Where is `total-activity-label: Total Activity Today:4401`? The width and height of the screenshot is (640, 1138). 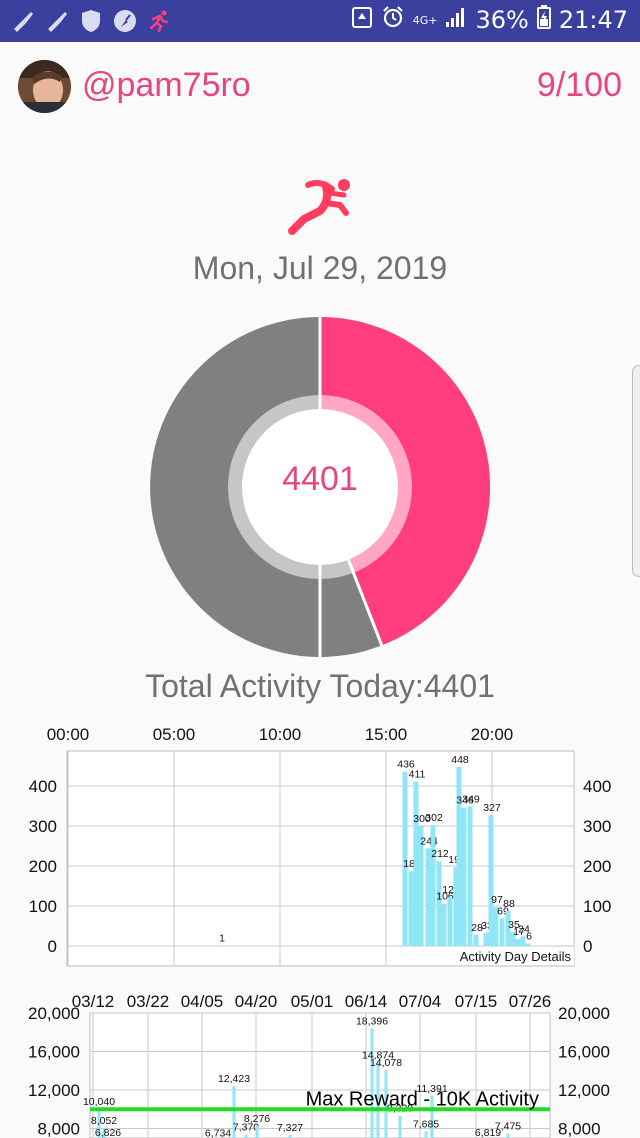
total-activity-label: Total Activity Today:4401 is located at coordinates (320, 686).